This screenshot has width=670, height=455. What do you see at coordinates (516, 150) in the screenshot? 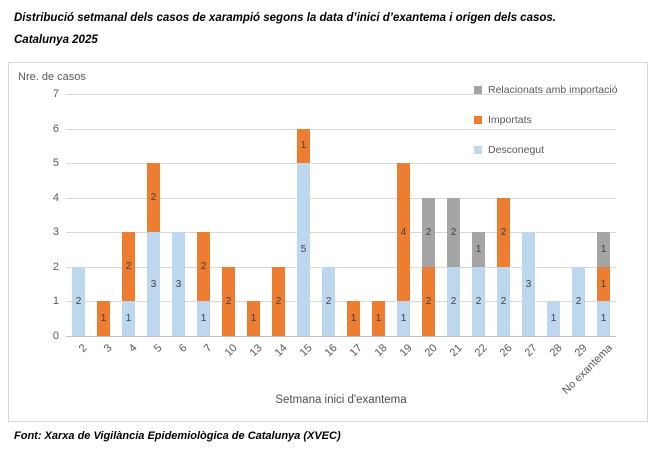
I see `legend-label: Desconegut` at bounding box center [516, 150].